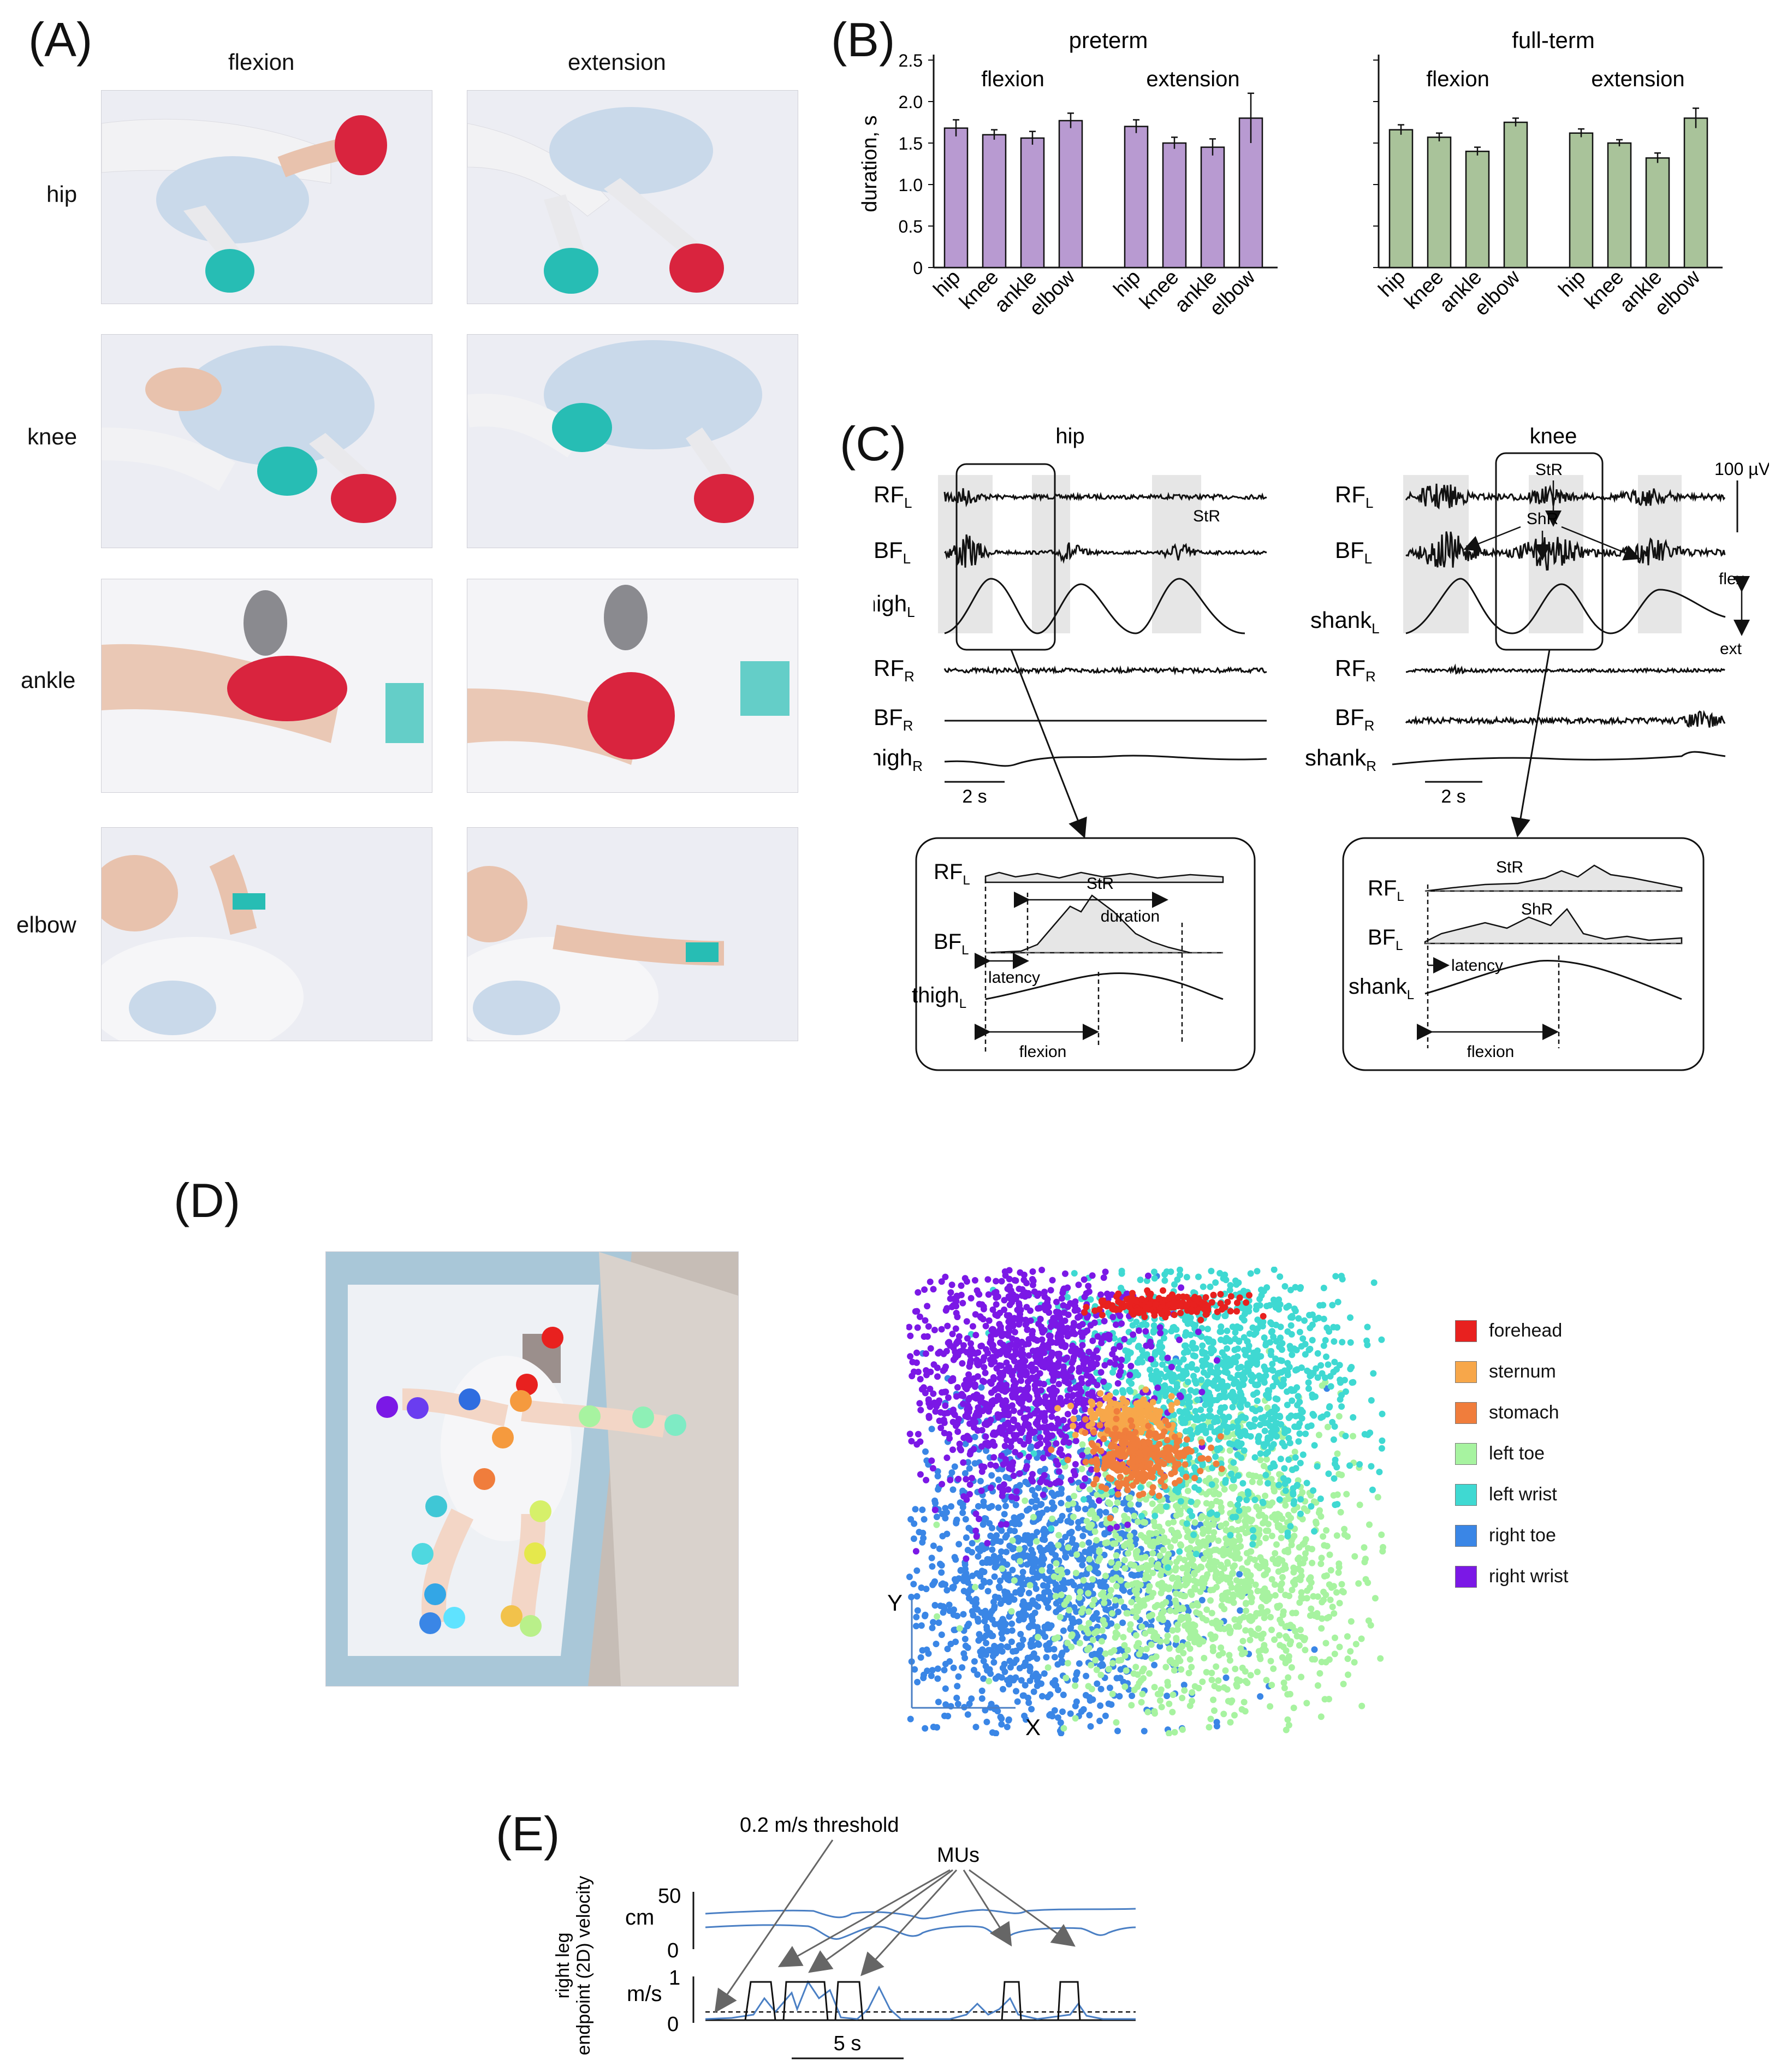 The width and height of the screenshot is (1775, 2072). What do you see at coordinates (669, 1897) in the screenshot?
I see `e-tick-50: 50` at bounding box center [669, 1897].